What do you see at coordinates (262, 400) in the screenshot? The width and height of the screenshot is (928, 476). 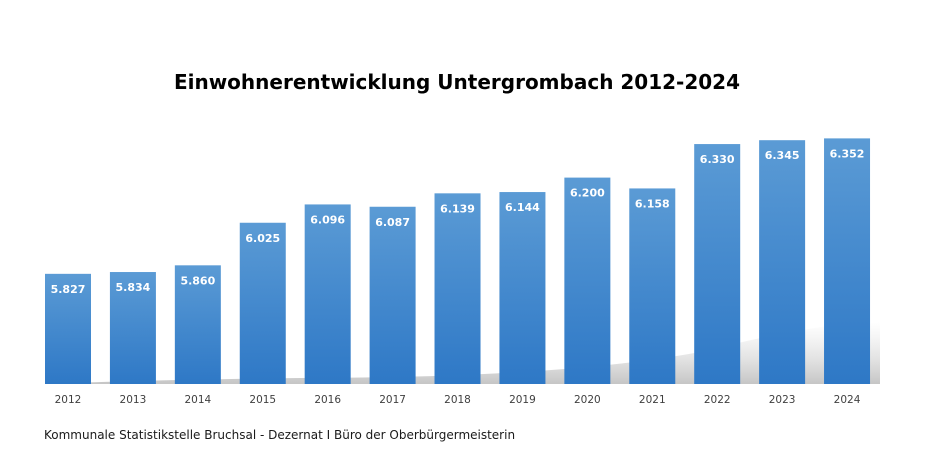 I see `x-tick-2015: 2015` at bounding box center [262, 400].